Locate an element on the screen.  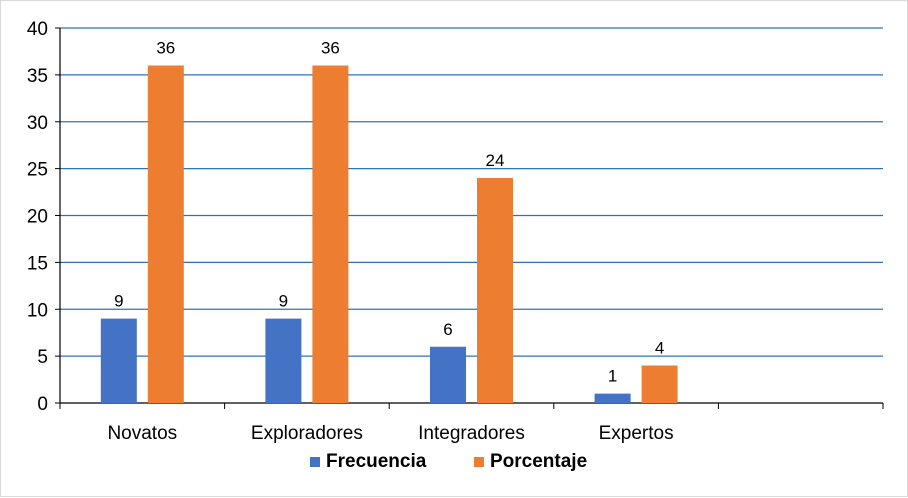
y-tick-label-10: 10 is located at coordinates (37, 310).